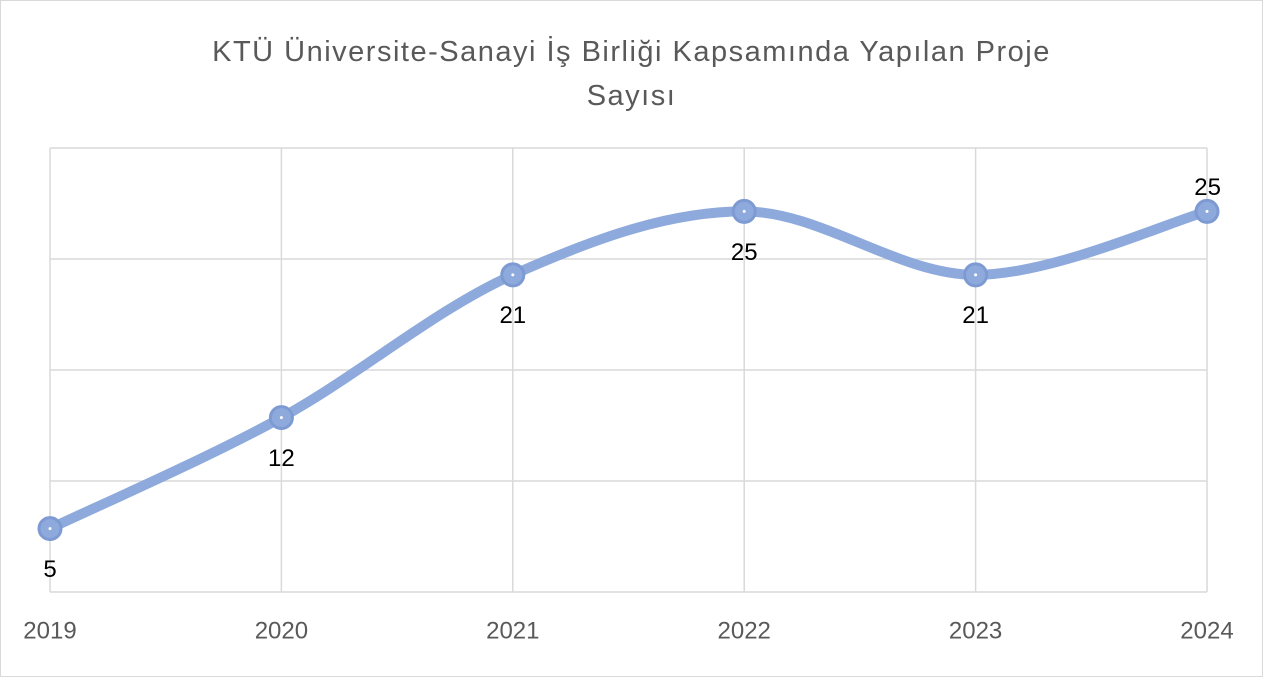 Image resolution: width=1263 pixels, height=677 pixels. I want to click on x-tick-label: 2024, so click(1206, 630).